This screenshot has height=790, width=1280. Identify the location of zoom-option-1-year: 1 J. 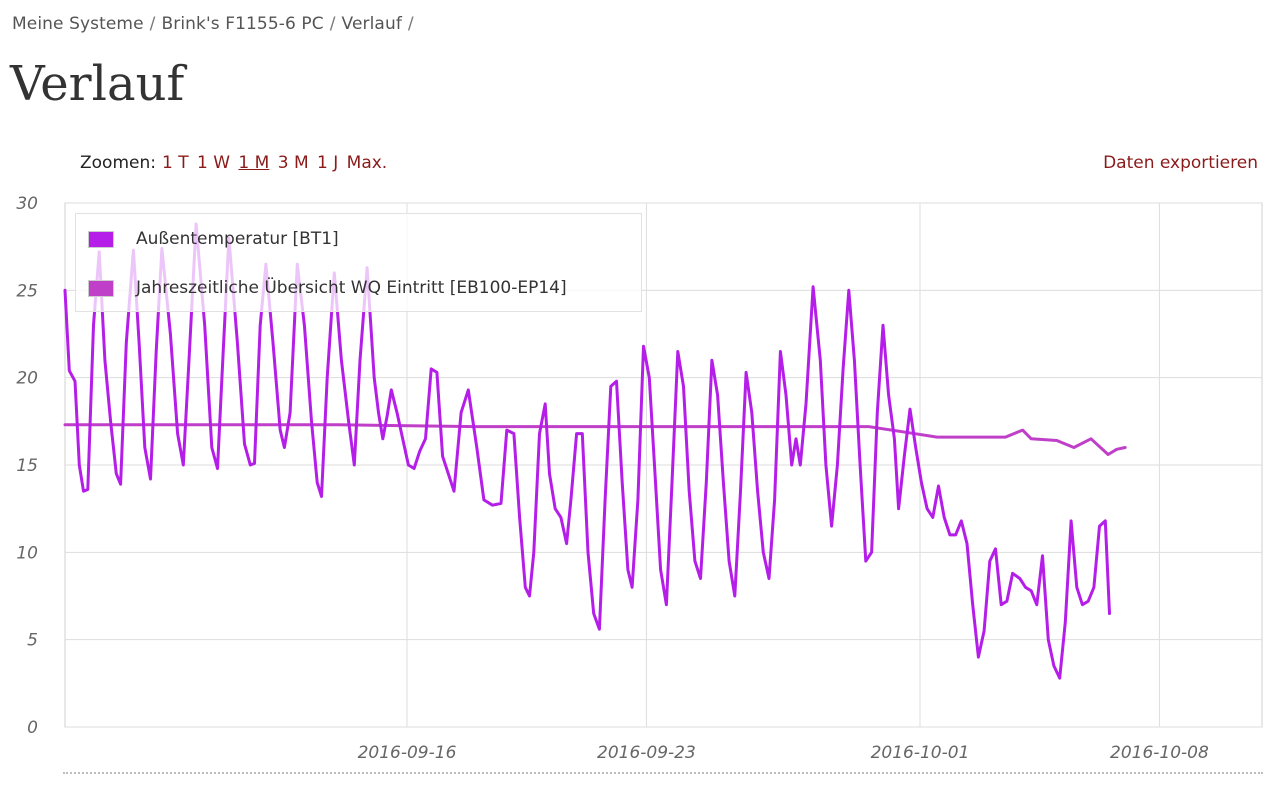
(328, 163).